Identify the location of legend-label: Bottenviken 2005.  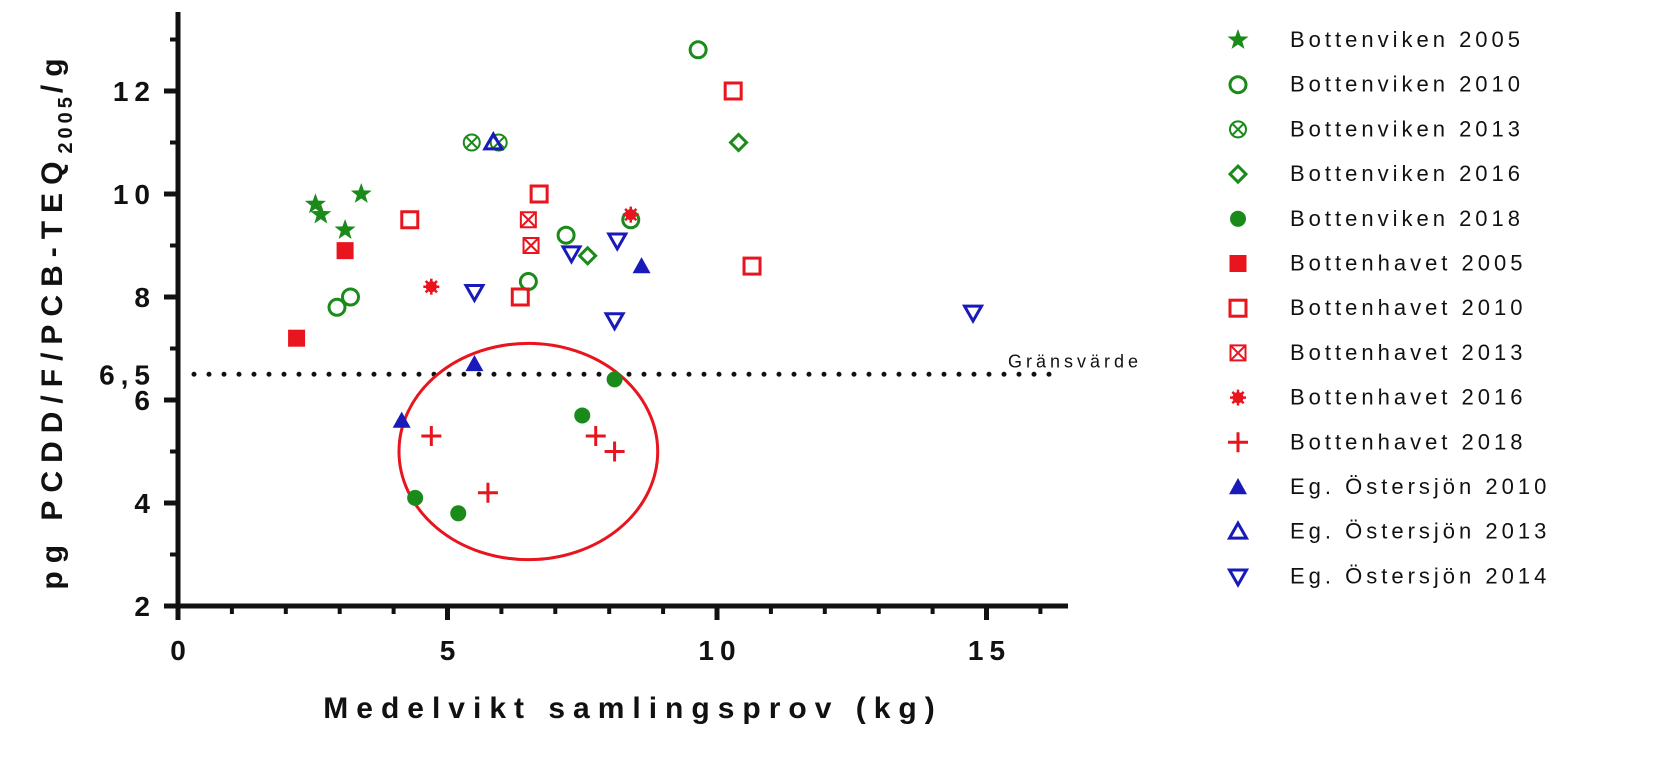
(1407, 39).